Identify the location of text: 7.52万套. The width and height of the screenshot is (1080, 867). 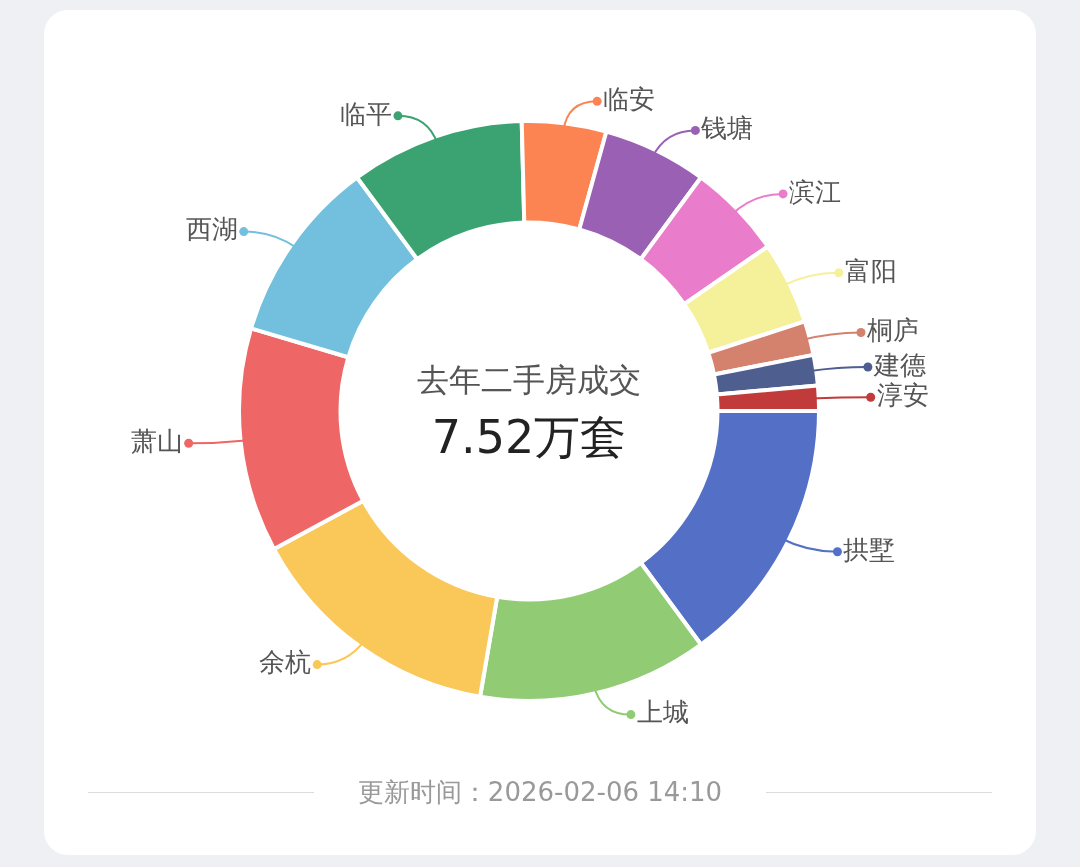
(529, 436).